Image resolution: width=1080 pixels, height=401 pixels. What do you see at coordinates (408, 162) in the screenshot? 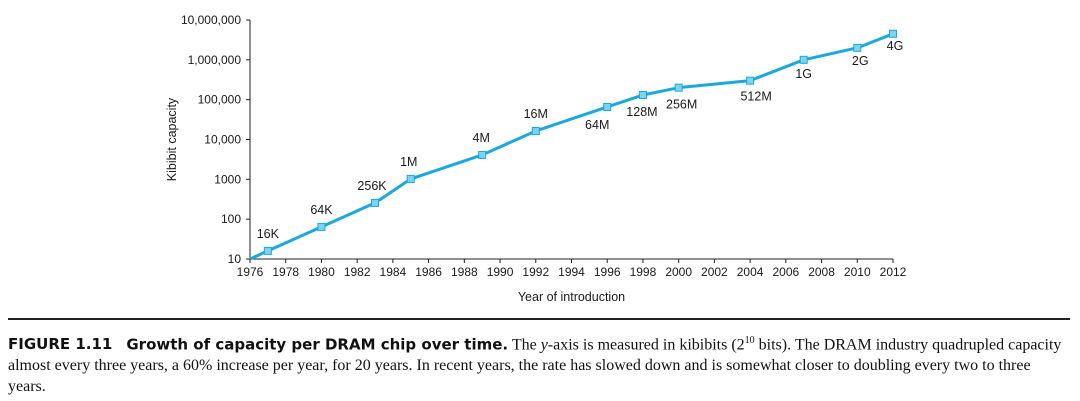
I see `data-label: 1M` at bounding box center [408, 162].